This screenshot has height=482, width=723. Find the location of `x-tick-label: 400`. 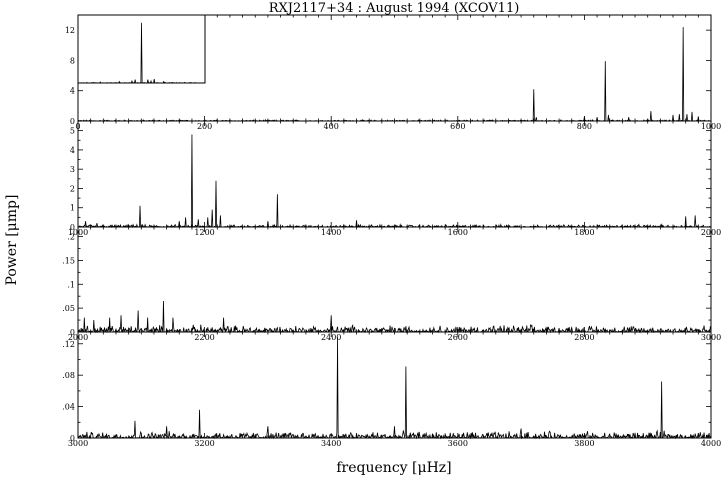

x-tick-label: 400 is located at coordinates (331, 126).